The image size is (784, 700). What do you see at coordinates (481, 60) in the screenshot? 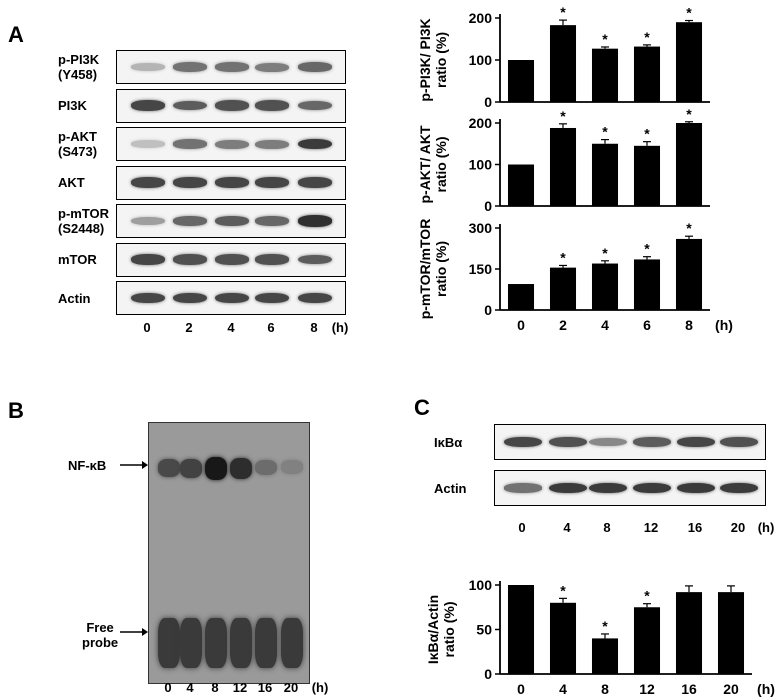
I see `y-tick-label: 100` at bounding box center [481, 60].